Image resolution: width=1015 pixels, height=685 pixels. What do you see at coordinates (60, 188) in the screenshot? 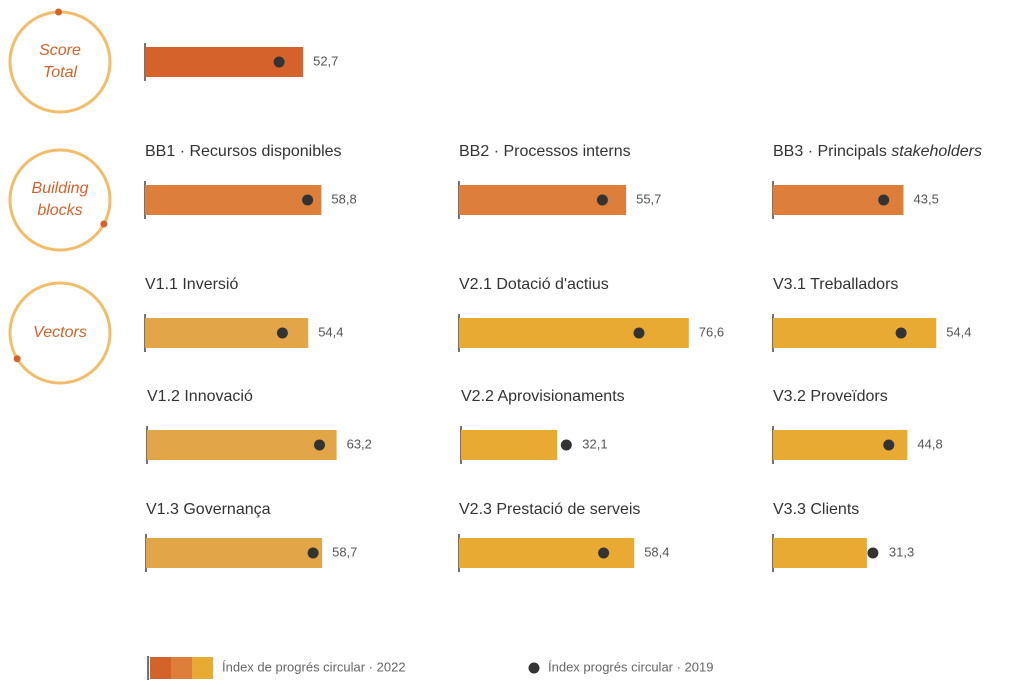
I see `group-label: Building` at bounding box center [60, 188].